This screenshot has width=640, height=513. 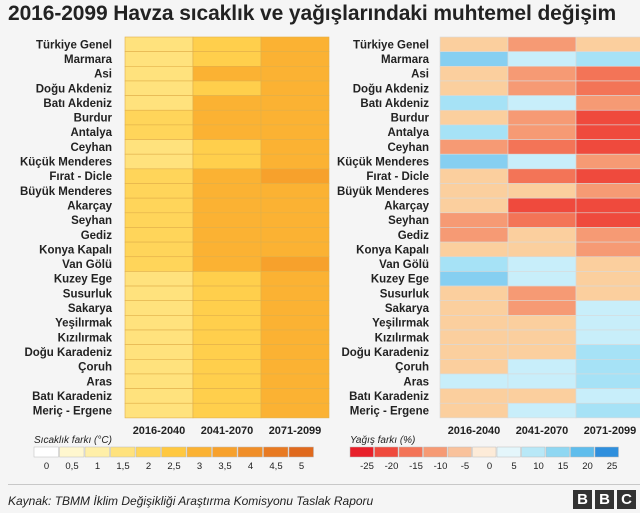 I want to click on legend-tick-label: 5, so click(x=301, y=466).